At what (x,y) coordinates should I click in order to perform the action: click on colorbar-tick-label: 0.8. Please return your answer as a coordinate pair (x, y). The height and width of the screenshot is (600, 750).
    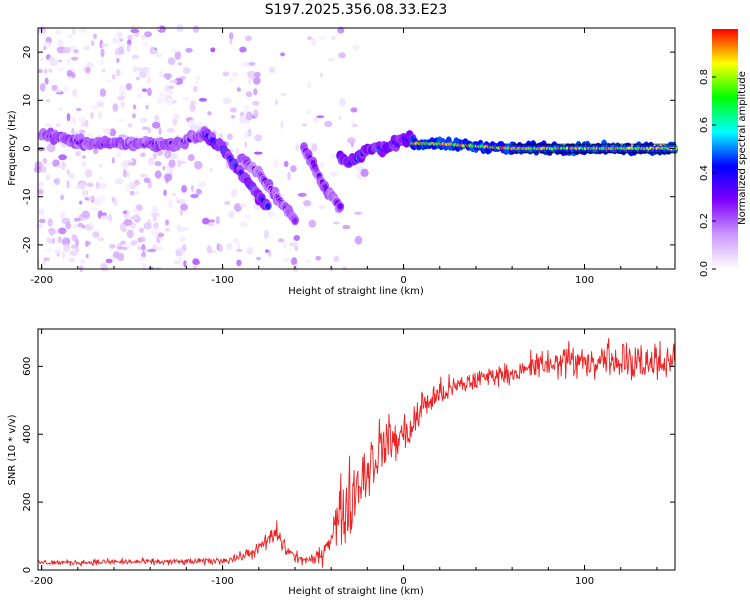
    Looking at the image, I should click on (704, 77).